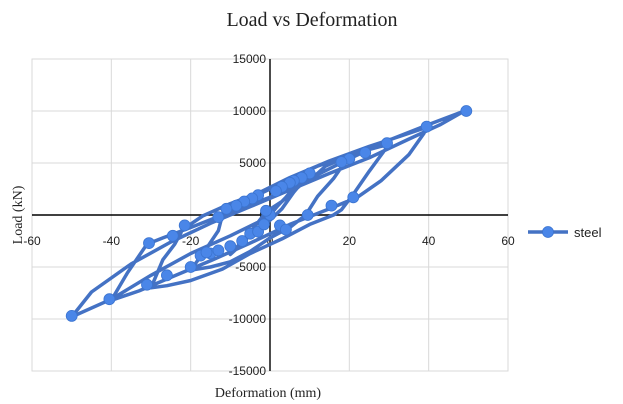  Describe the element at coordinates (112, 241) in the screenshot. I see `x-tick-label: -40` at that location.